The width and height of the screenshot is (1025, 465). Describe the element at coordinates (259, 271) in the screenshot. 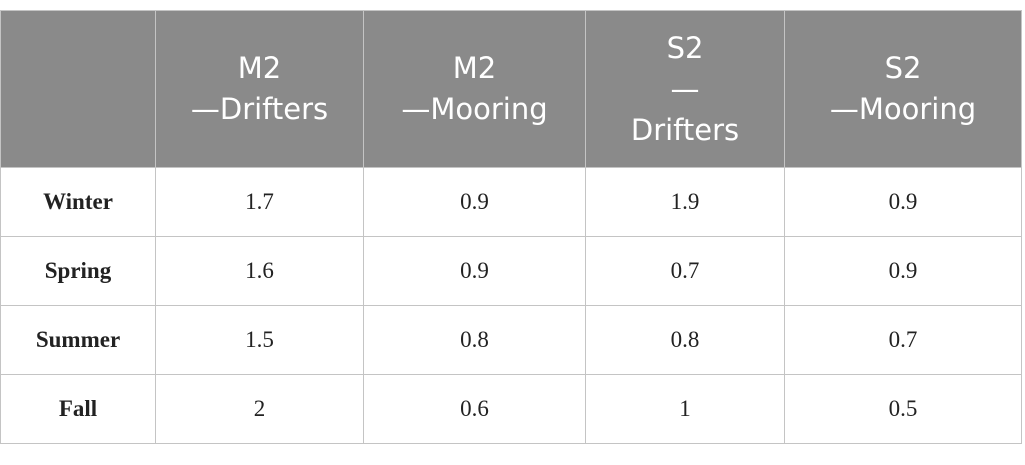

I see `cell: 1.6` at that location.